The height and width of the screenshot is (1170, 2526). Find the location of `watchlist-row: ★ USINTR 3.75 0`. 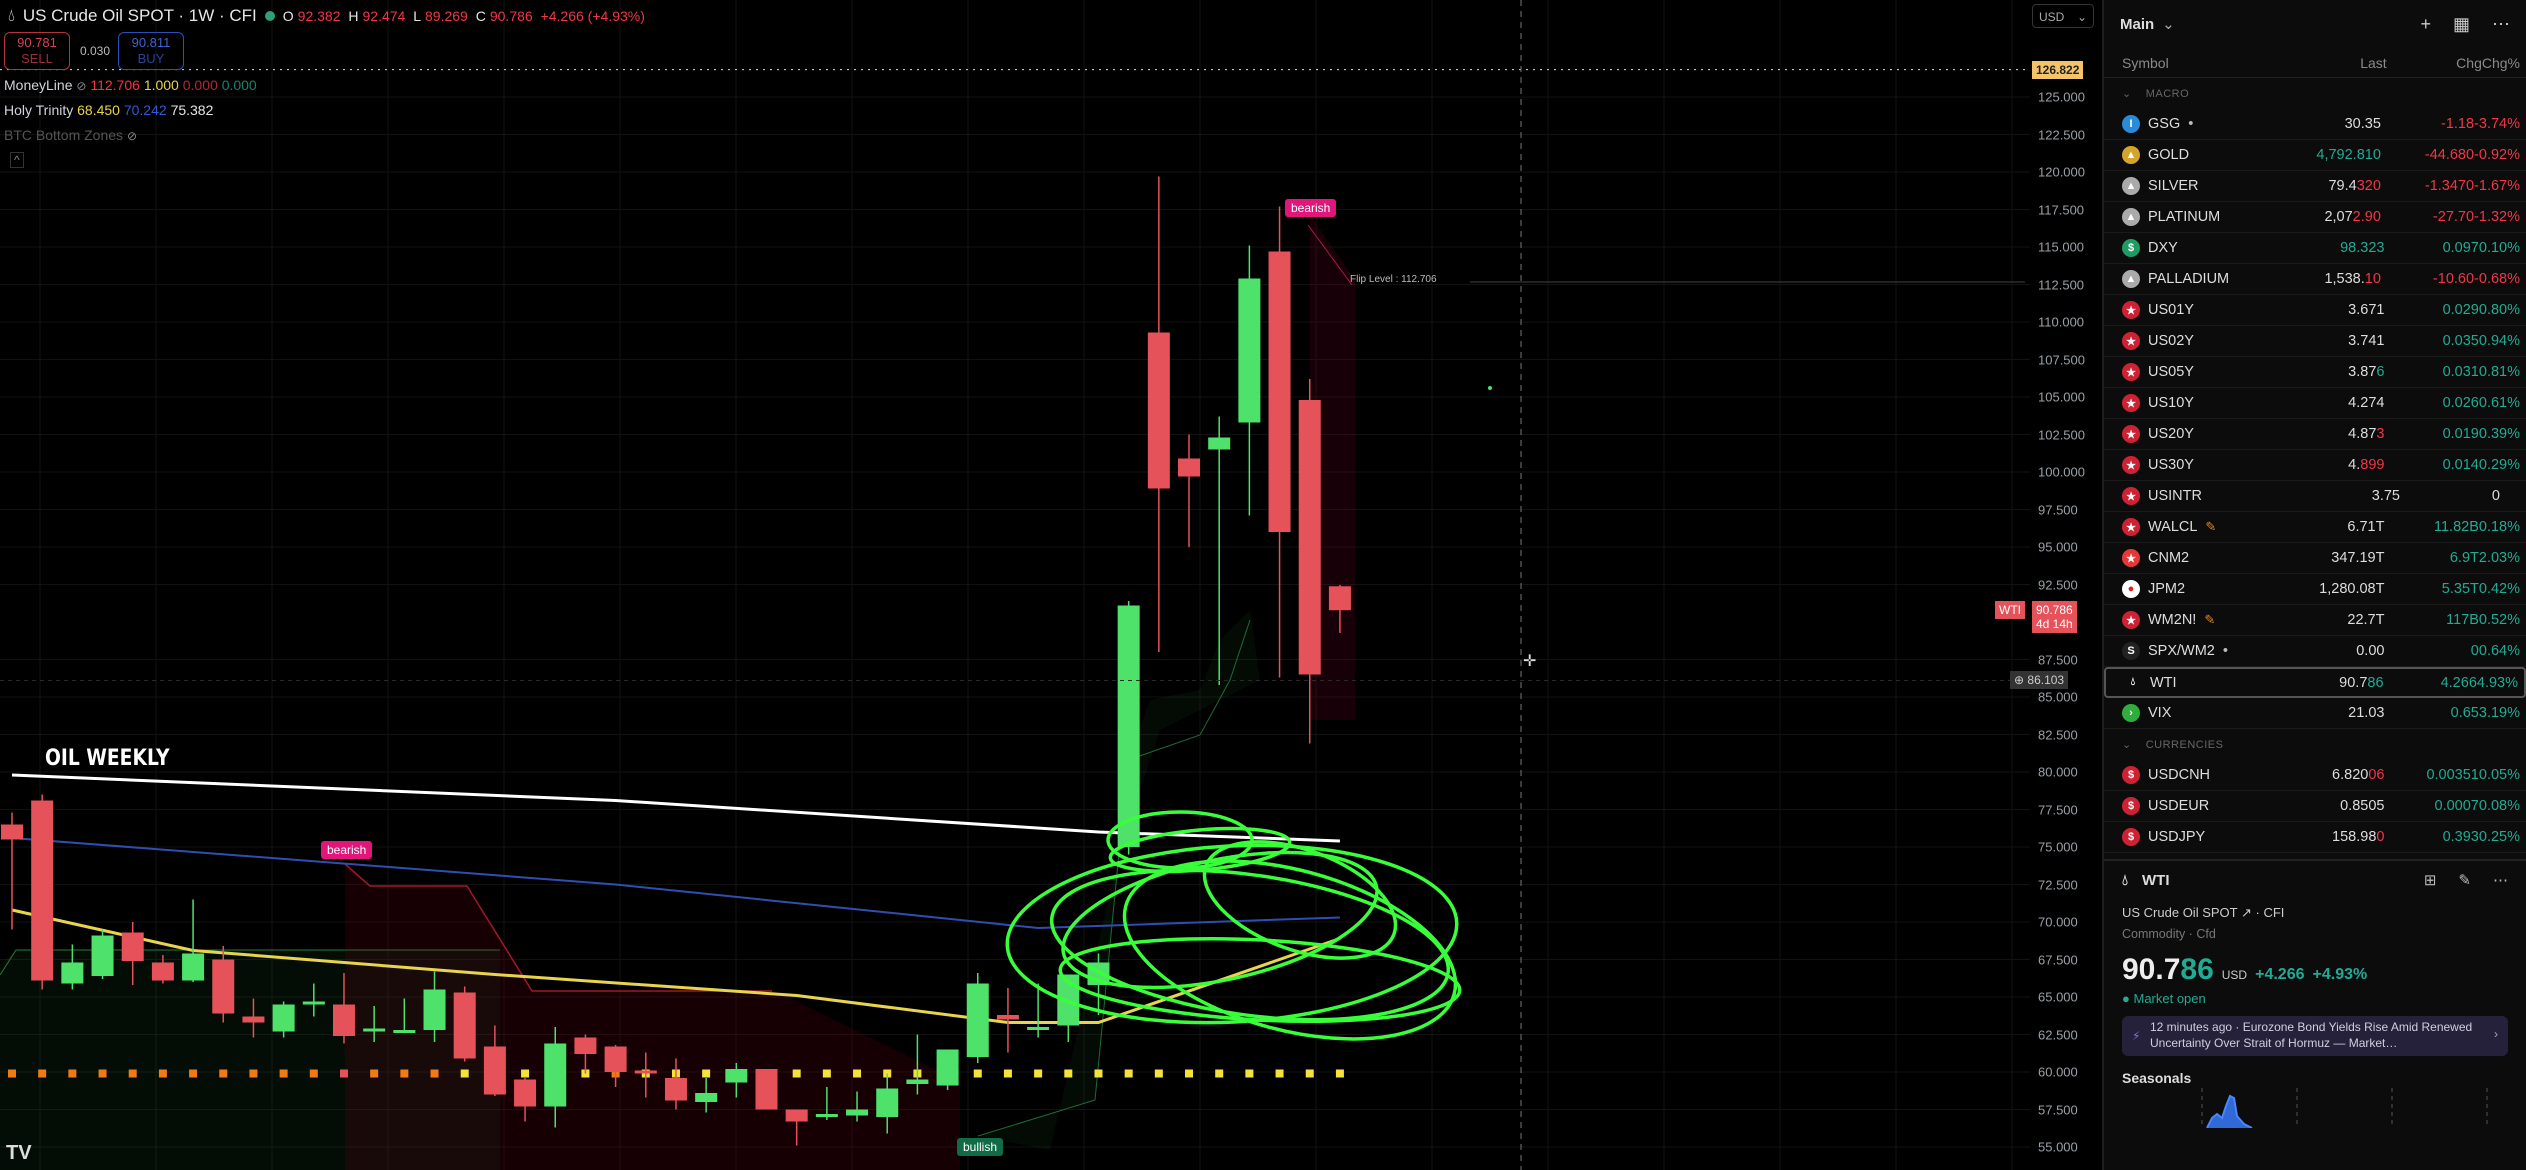

watchlist-row: ★ USINTR 3.75 0 is located at coordinates (2315, 496).